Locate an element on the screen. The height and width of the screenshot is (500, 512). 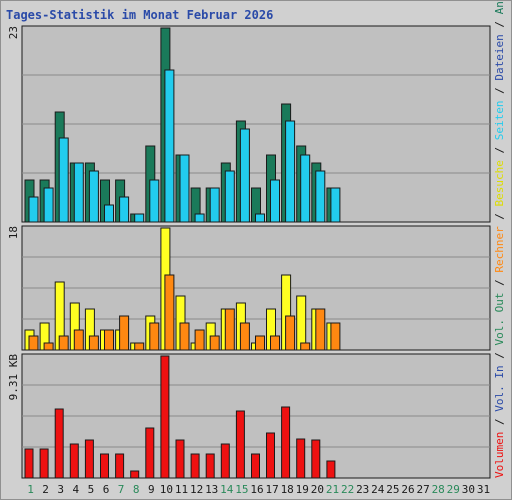
x-tick-label: 21 is located at coordinates (332, 489).